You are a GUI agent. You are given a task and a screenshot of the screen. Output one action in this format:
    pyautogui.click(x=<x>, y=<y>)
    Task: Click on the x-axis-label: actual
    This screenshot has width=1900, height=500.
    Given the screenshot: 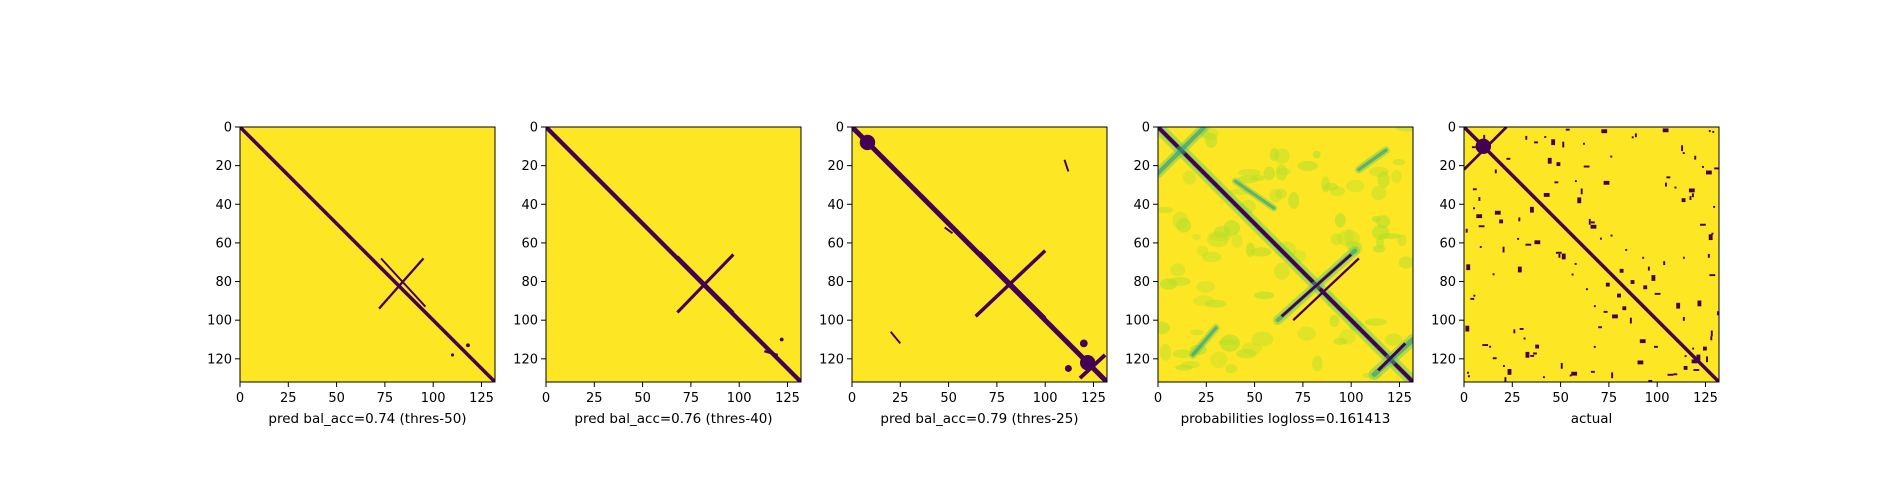 What is the action you would take?
    pyautogui.click(x=1592, y=419)
    